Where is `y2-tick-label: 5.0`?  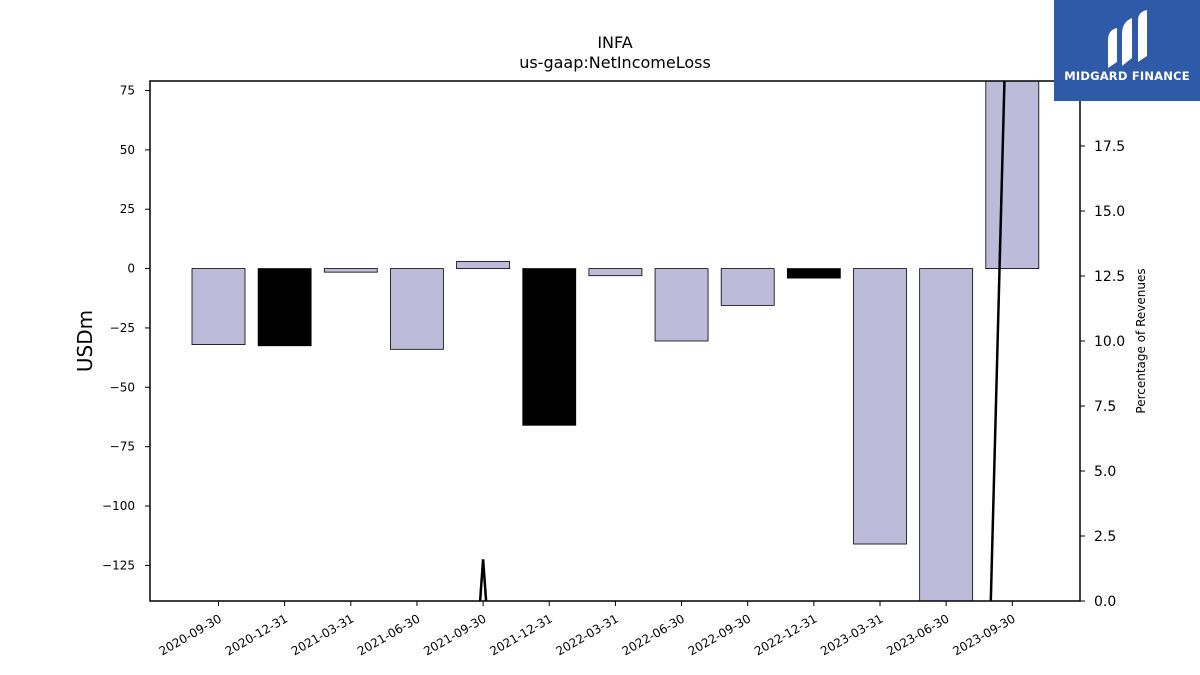
y2-tick-label: 5.0 is located at coordinates (1105, 472).